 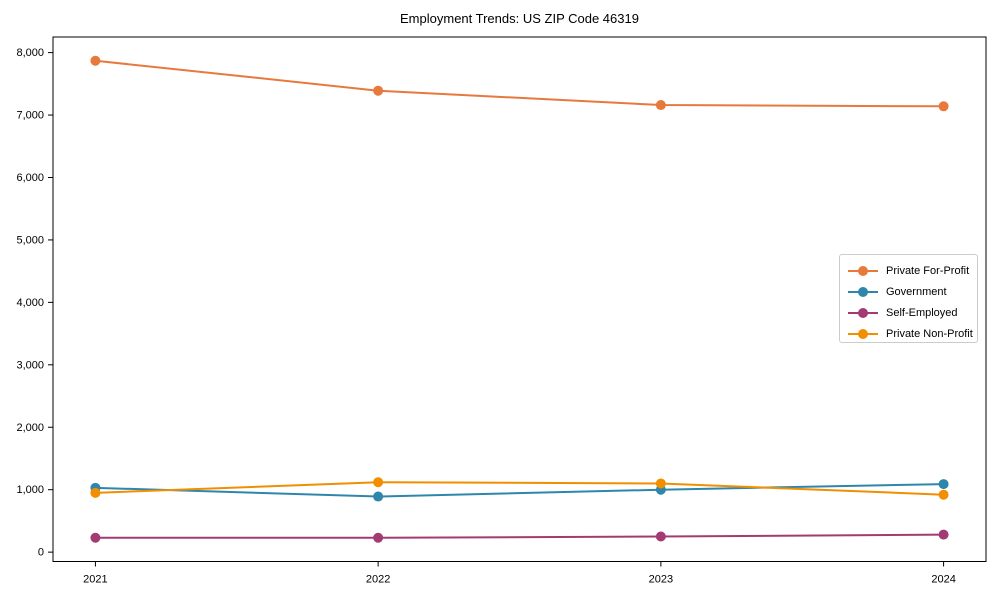 I want to click on y-tick-label: 0, so click(x=41, y=553).